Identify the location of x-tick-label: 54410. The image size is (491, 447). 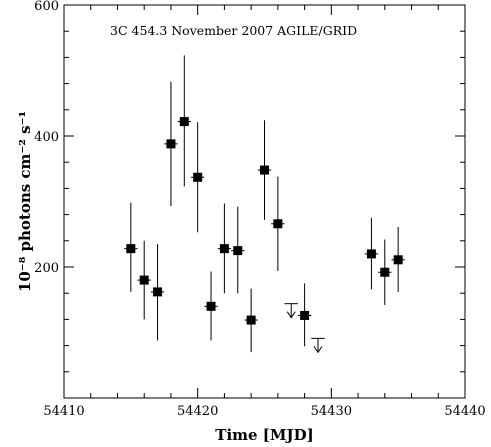
(63, 411).